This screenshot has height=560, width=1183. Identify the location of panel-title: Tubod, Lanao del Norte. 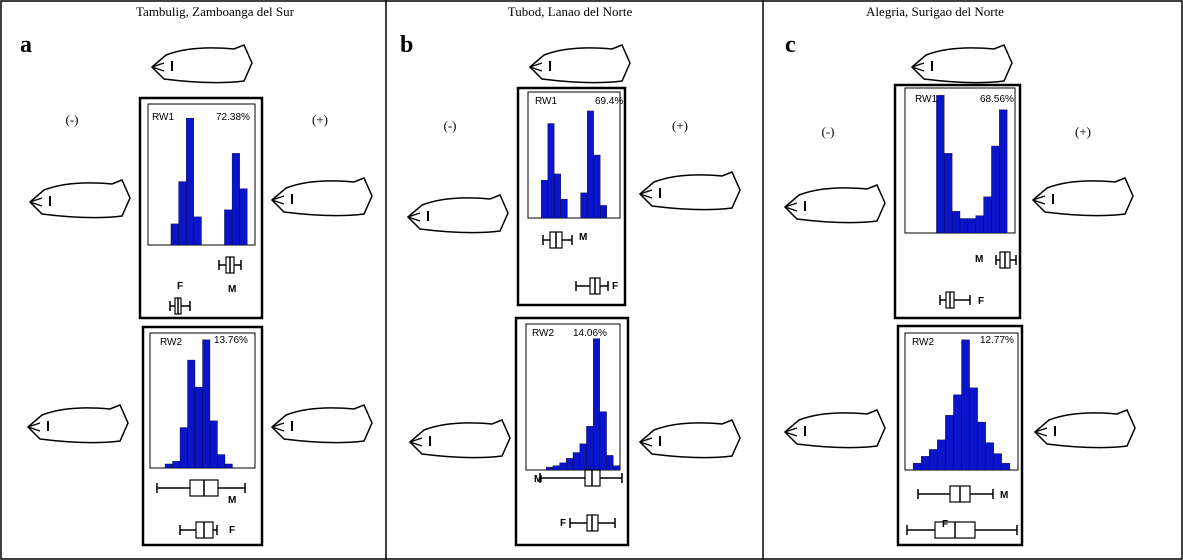
(570, 11).